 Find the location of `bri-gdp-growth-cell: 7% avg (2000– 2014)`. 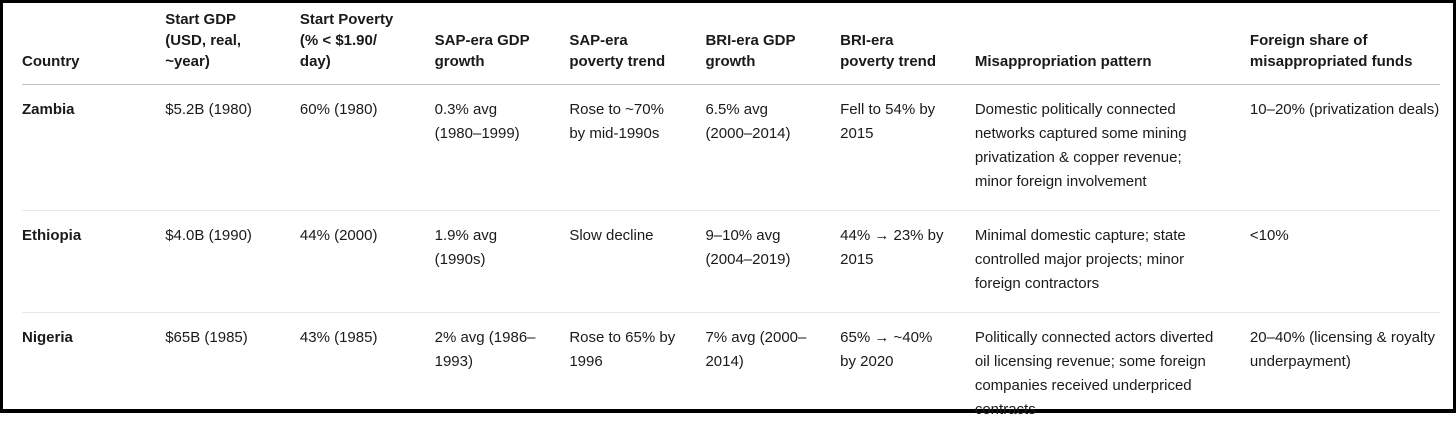

bri-gdp-growth-cell: 7% avg (2000– 2014) is located at coordinates (772, 375).